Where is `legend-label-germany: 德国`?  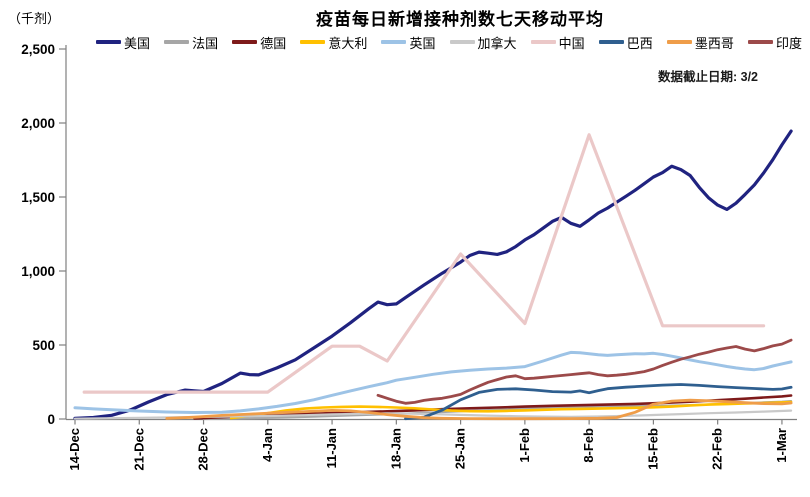 legend-label-germany: 德国 is located at coordinates (273, 43).